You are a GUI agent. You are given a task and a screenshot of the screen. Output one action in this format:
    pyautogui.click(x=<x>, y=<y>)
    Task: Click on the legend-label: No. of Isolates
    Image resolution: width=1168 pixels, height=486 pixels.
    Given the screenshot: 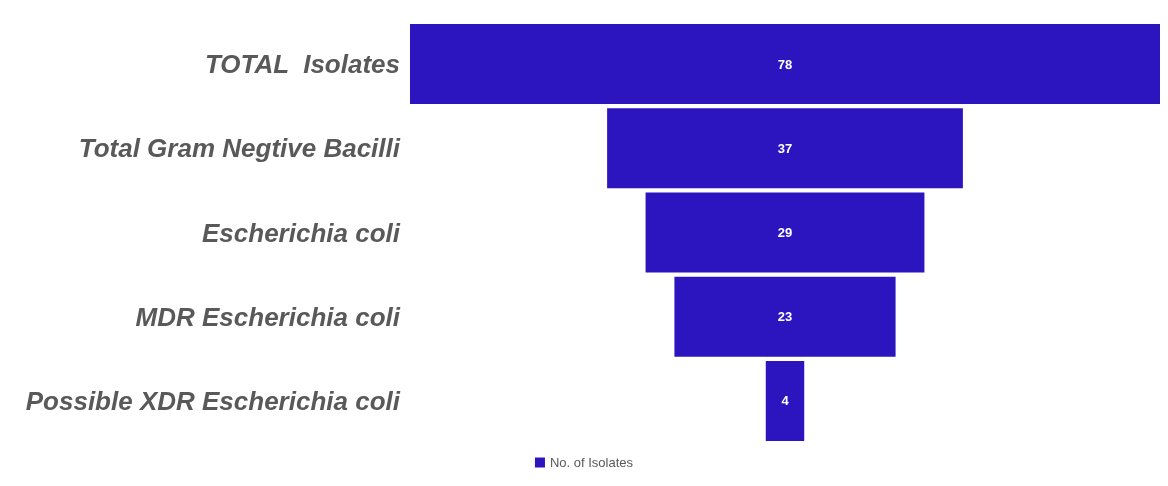 What is the action you would take?
    pyautogui.click(x=591, y=462)
    